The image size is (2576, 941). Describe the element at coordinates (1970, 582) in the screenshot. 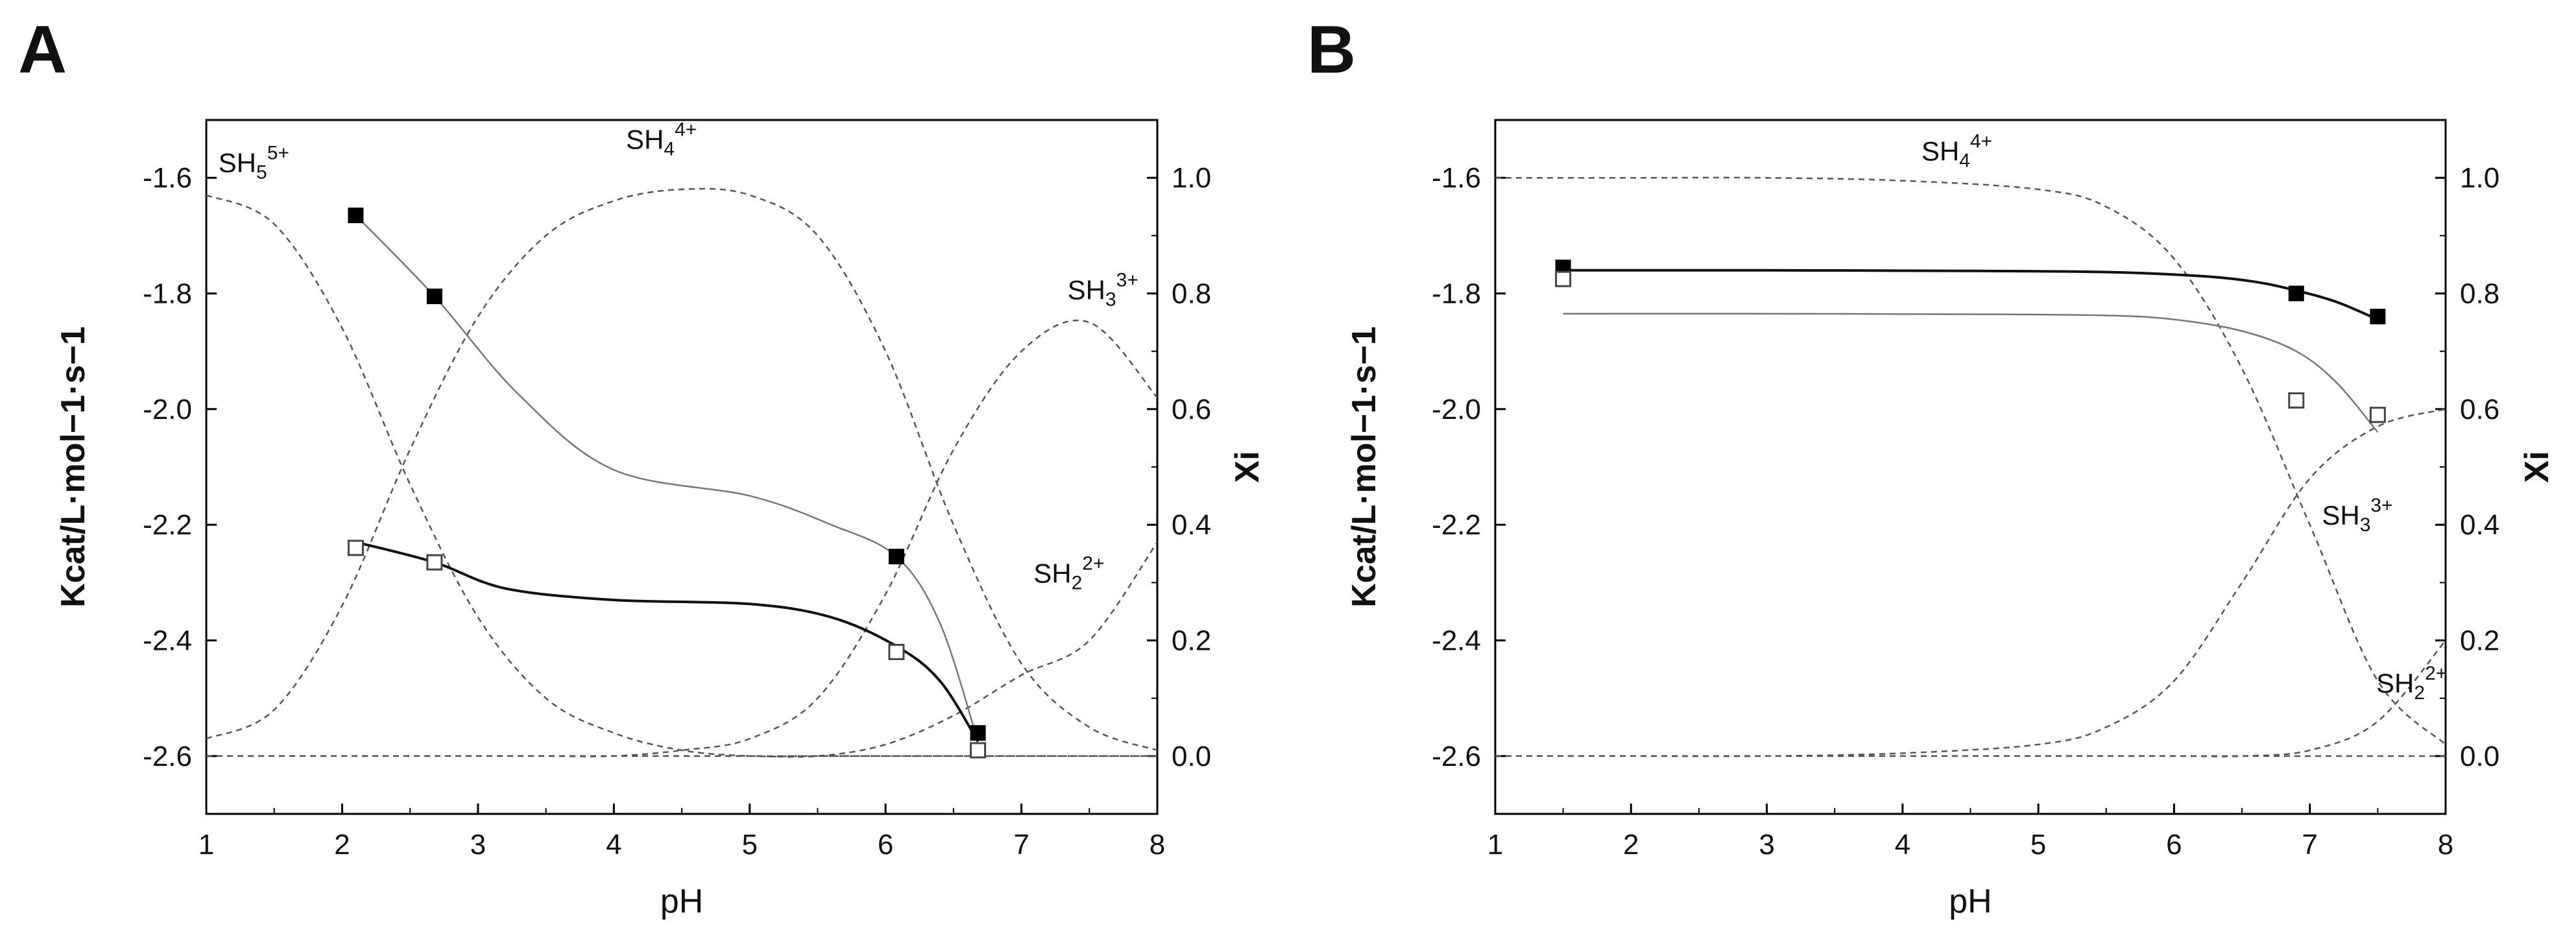

I see `species-curve-sh3` at that location.